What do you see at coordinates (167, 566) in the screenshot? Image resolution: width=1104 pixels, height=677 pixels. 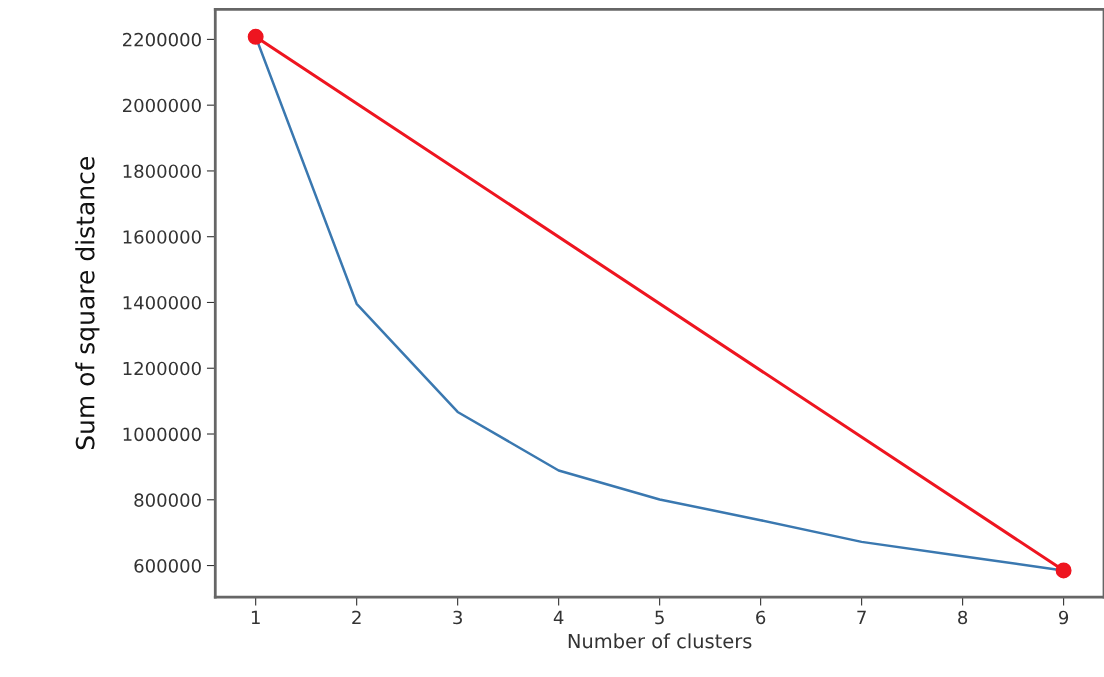 I see `y-tick-label: 600000` at bounding box center [167, 566].